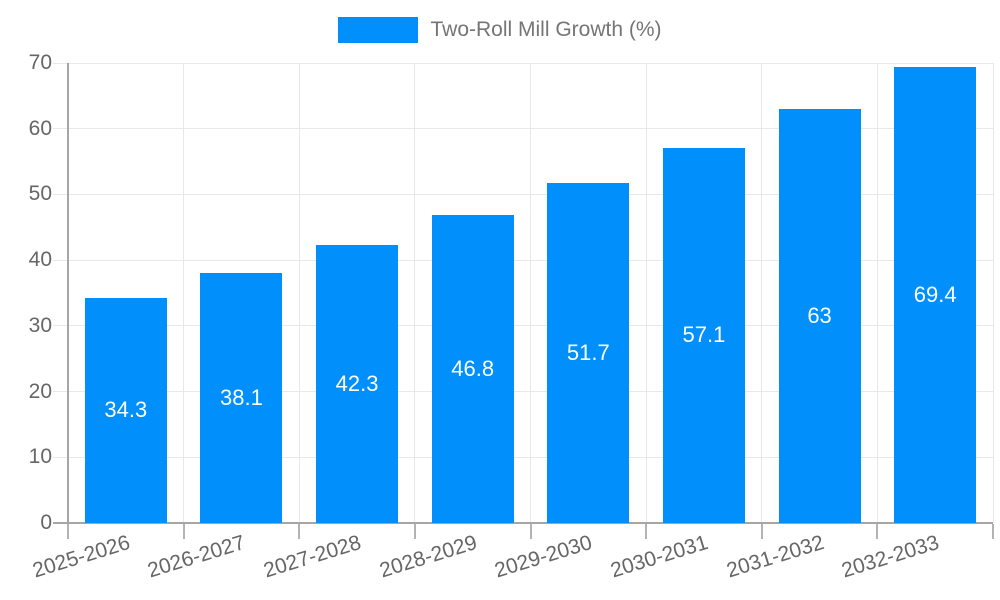  I want to click on bar: 63, so click(819, 316).